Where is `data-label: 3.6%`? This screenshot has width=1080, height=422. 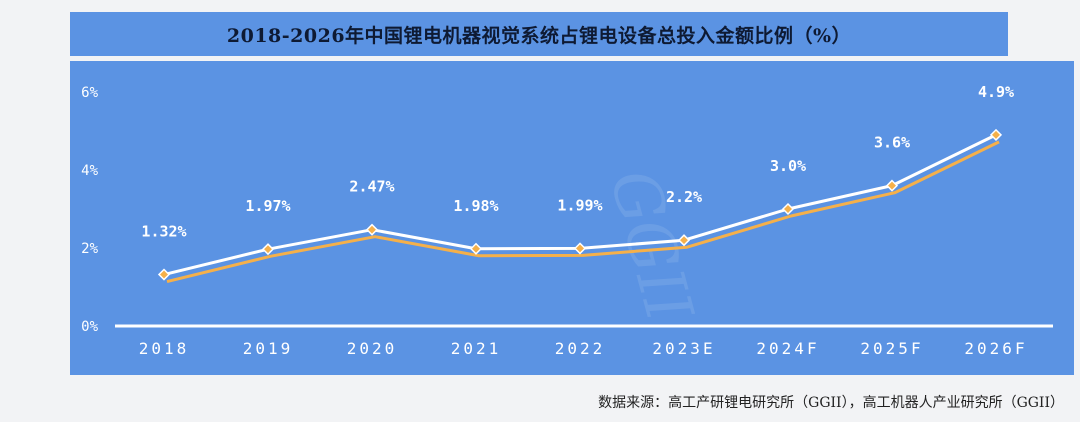 data-label: 3.6% is located at coordinates (892, 143).